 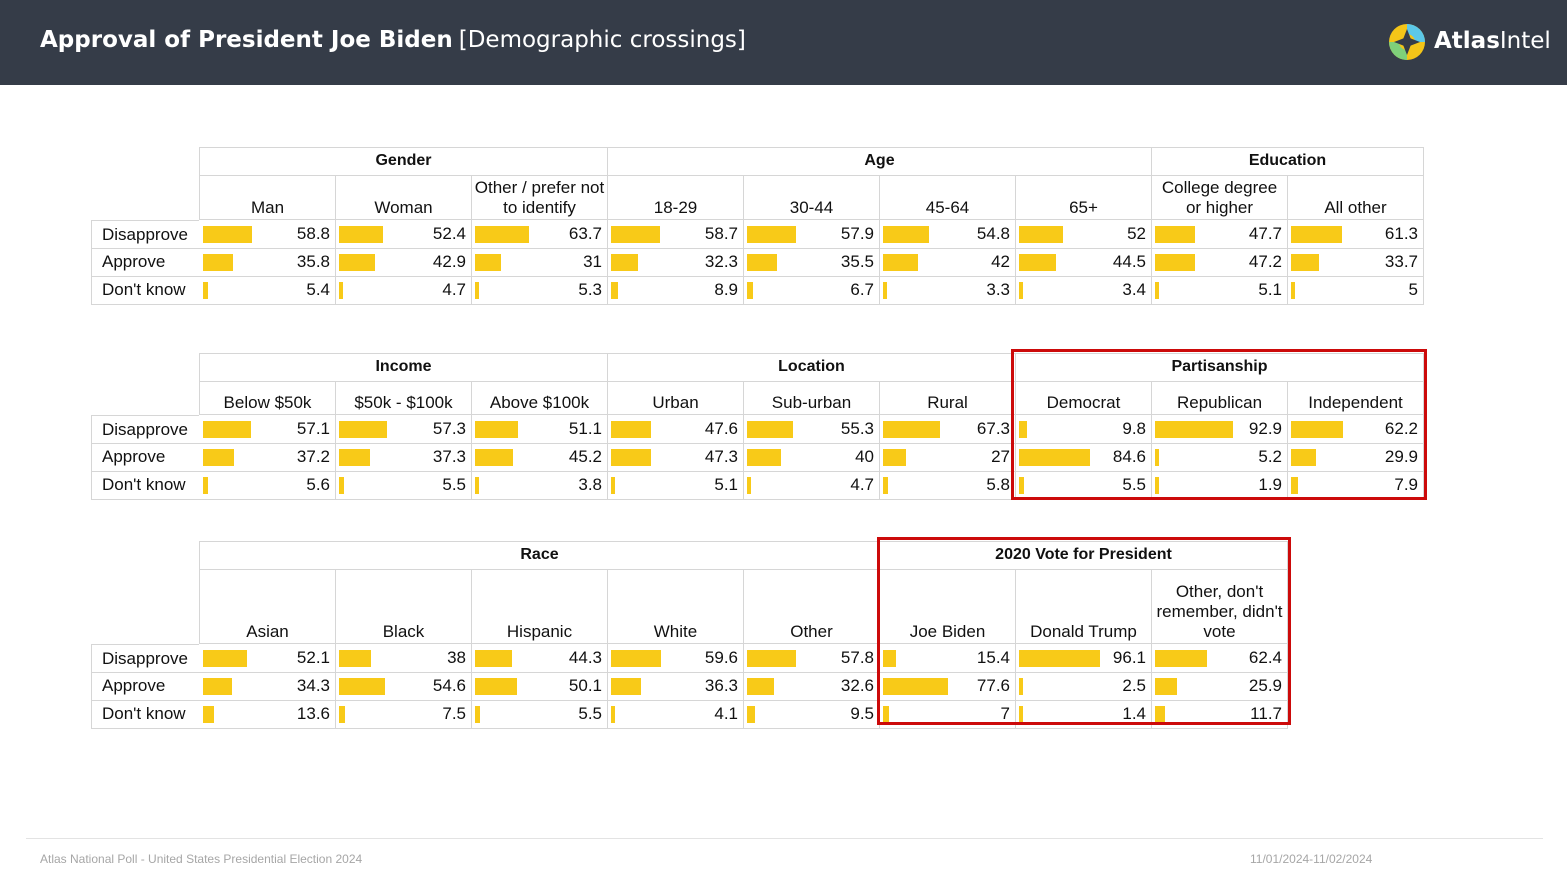 I want to click on value-label: 52, so click(x=1136, y=233).